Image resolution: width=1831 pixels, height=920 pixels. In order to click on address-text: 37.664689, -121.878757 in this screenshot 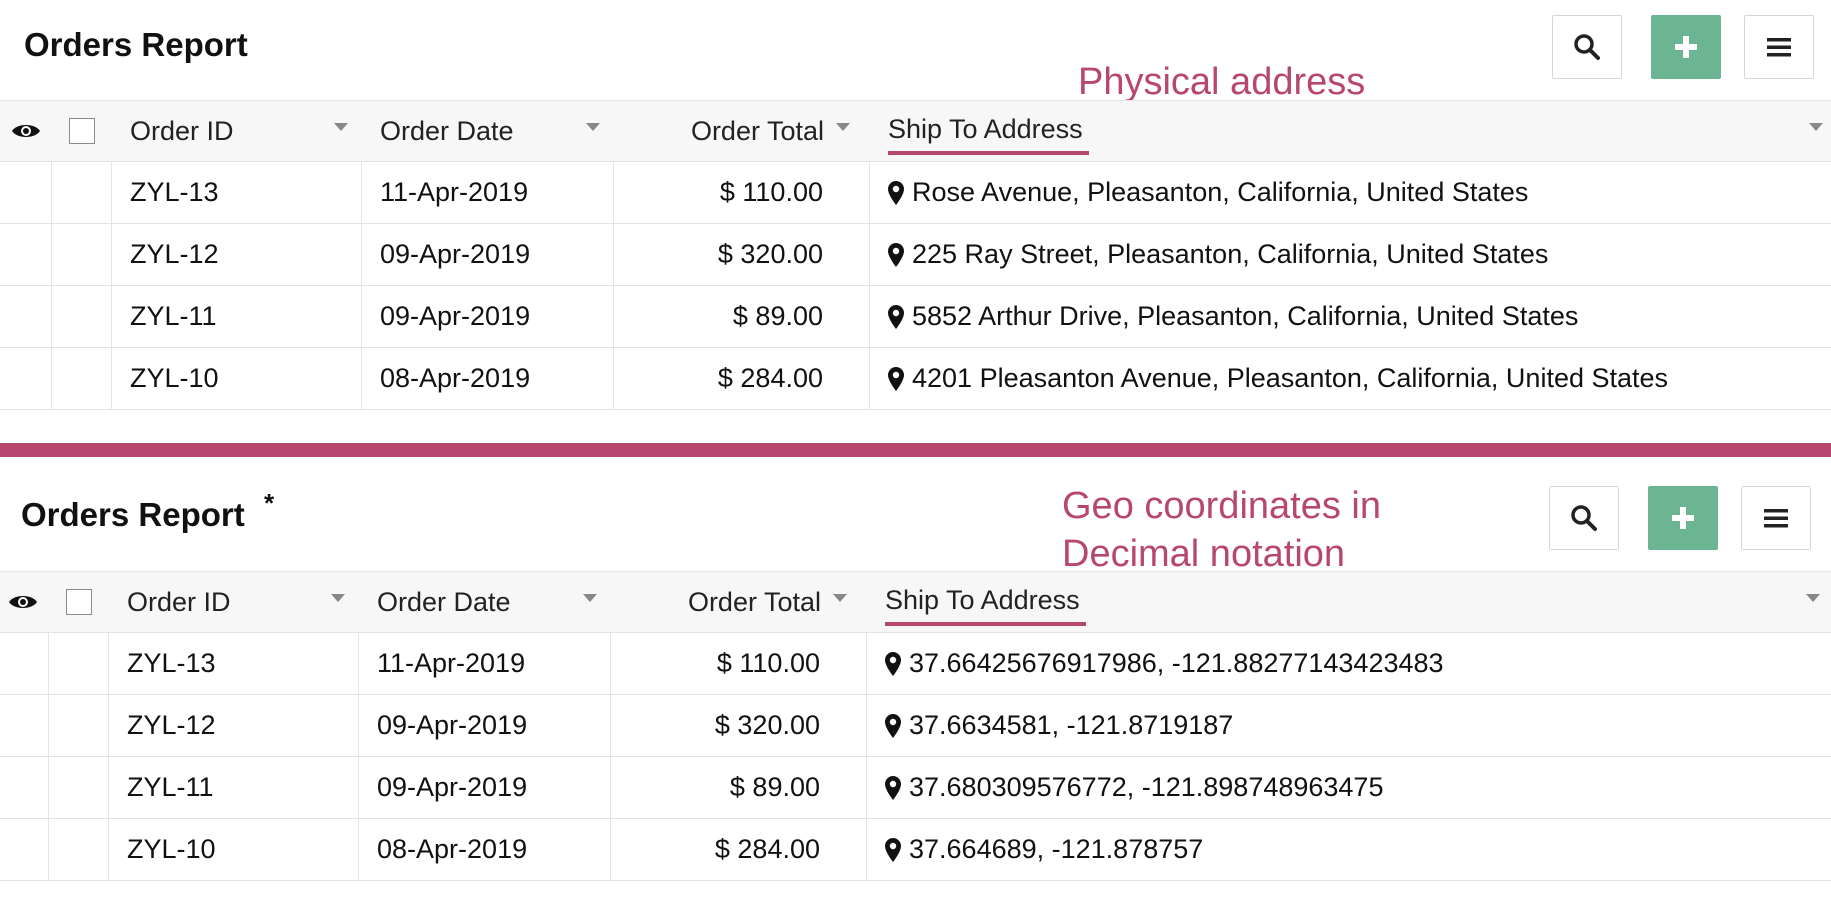, I will do `click(1056, 849)`.